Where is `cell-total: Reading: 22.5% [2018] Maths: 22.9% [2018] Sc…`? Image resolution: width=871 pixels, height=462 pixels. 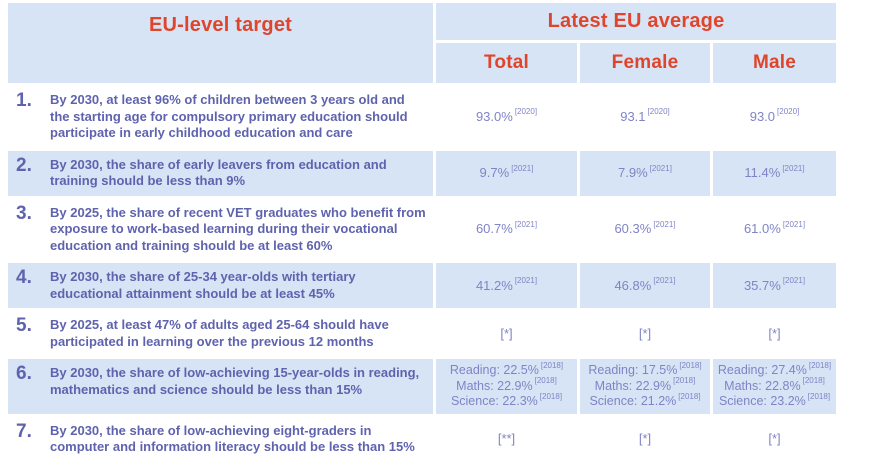
cell-total: Reading: 22.5% [2018] Maths: 22.9% [2018] Sc… is located at coordinates (506, 386).